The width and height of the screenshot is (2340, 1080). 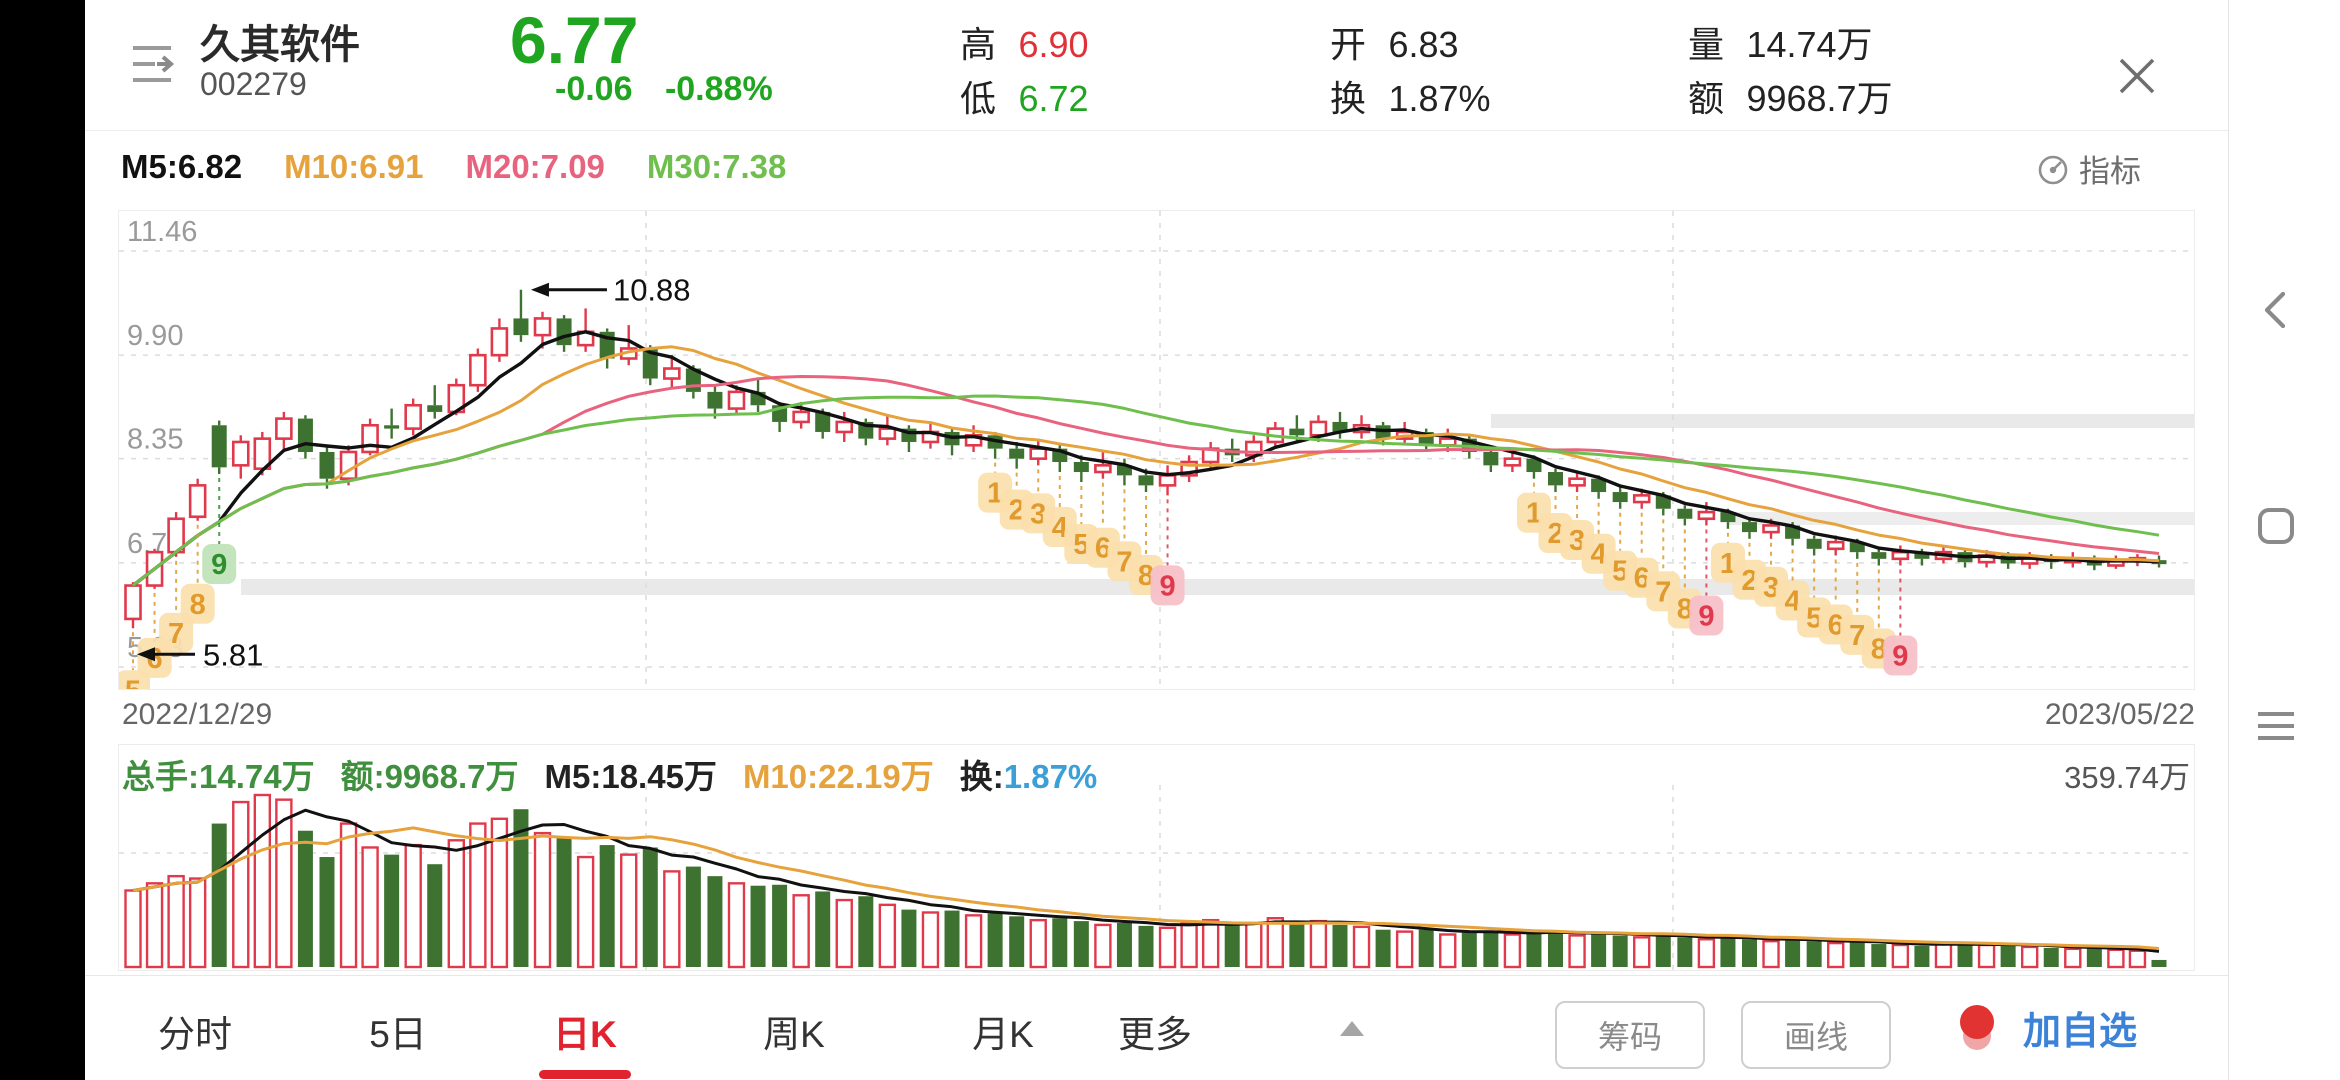 I want to click on last-price: 6.77, so click(x=574, y=40).